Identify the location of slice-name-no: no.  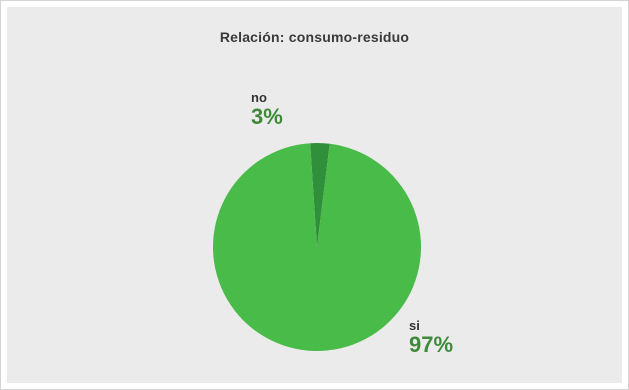
(259, 97).